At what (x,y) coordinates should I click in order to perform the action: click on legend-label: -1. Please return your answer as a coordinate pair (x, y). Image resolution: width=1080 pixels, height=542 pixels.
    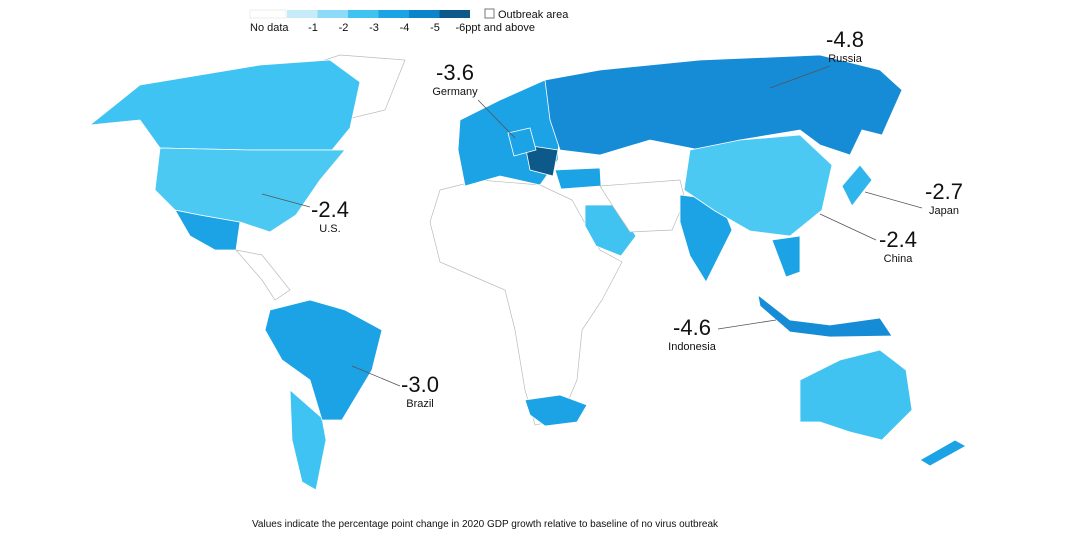
    Looking at the image, I should click on (313, 28).